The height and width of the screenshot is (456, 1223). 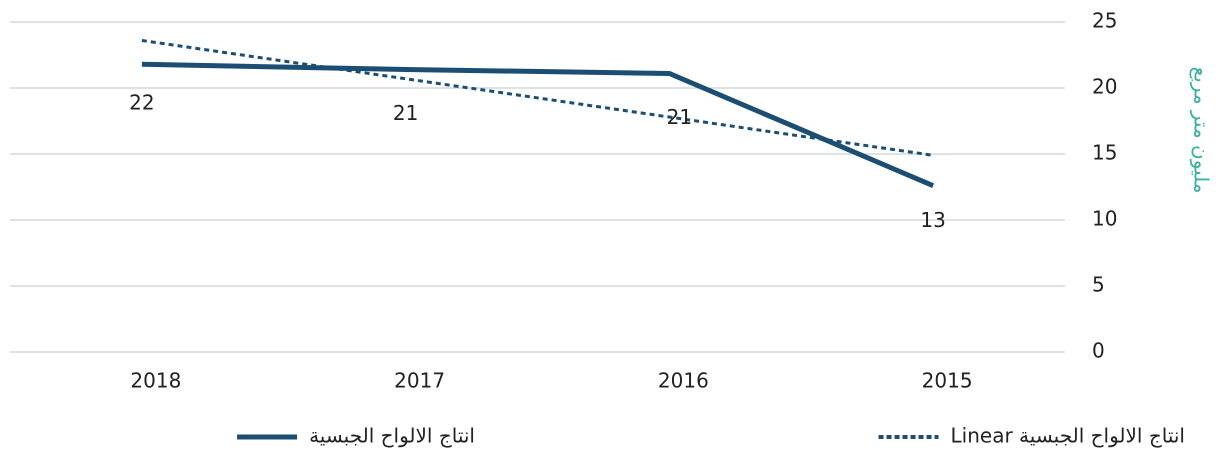 I want to click on y-axis-title: مليون متر مربع, so click(x=1202, y=130).